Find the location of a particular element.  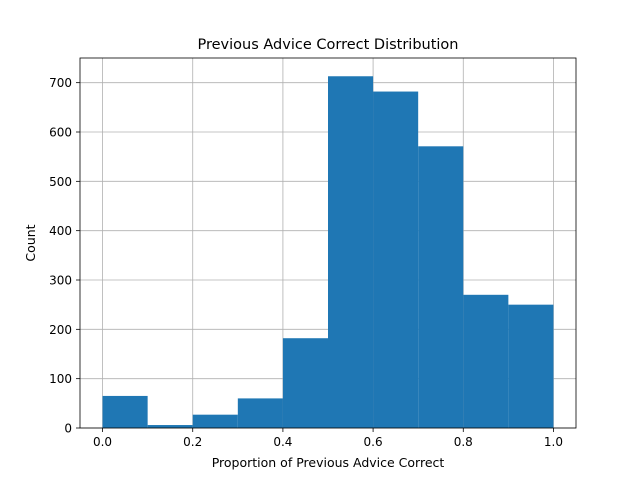

y-tick-label: 700 is located at coordinates (60, 83).